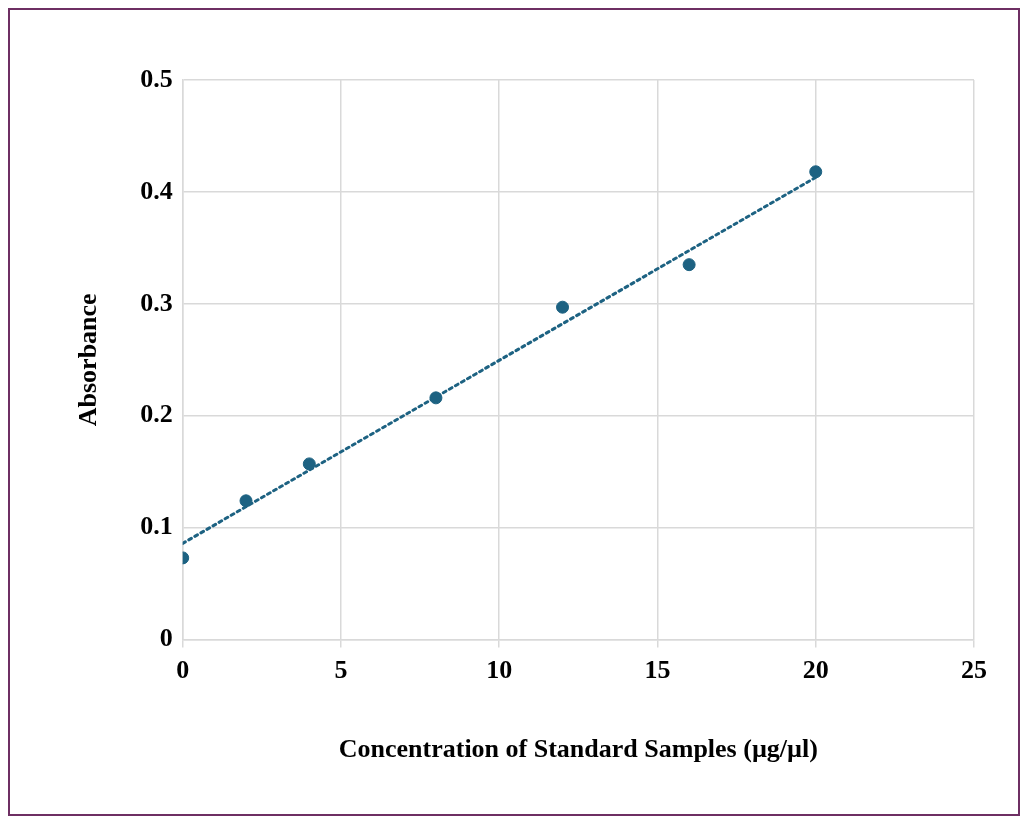 Image resolution: width=1032 pixels, height=827 pixels. I want to click on x-tick-label: 15, so click(657, 669).